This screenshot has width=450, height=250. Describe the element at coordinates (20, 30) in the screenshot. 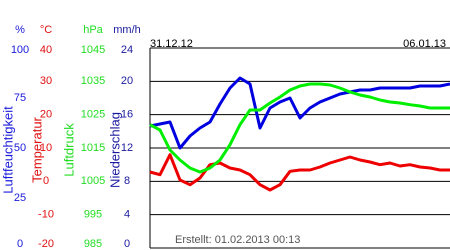

I see `axis-unit: %` at that location.